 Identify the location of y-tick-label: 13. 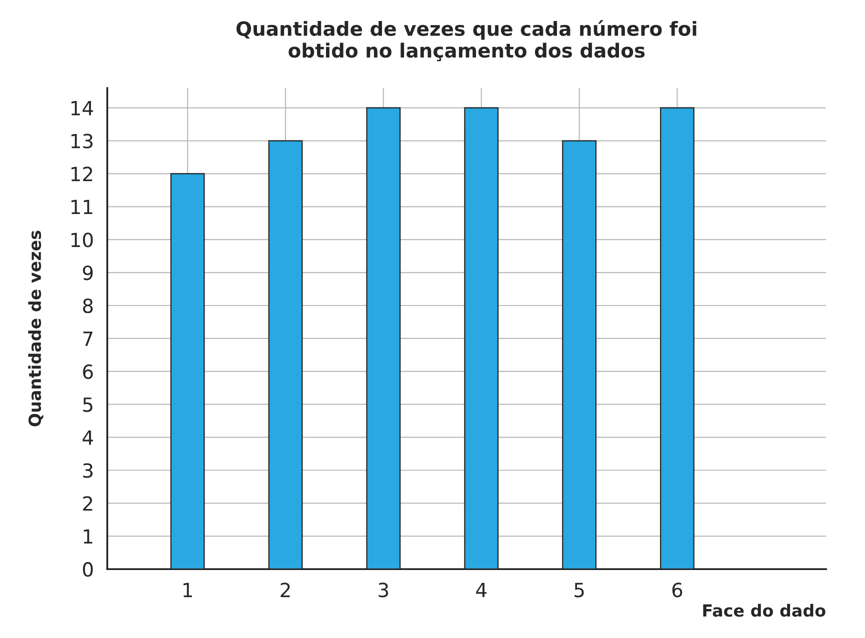
(82, 141).